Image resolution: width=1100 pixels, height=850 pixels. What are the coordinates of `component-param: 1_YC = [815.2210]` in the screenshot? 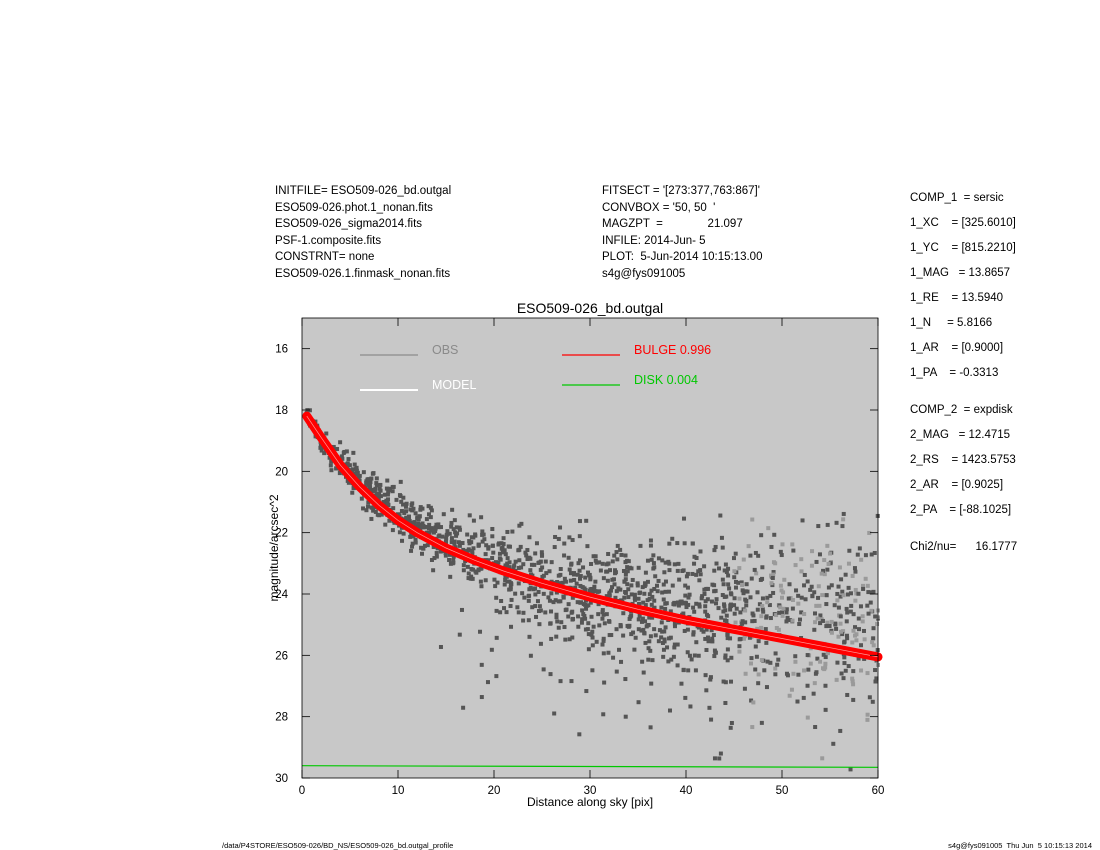 It's located at (963, 248).